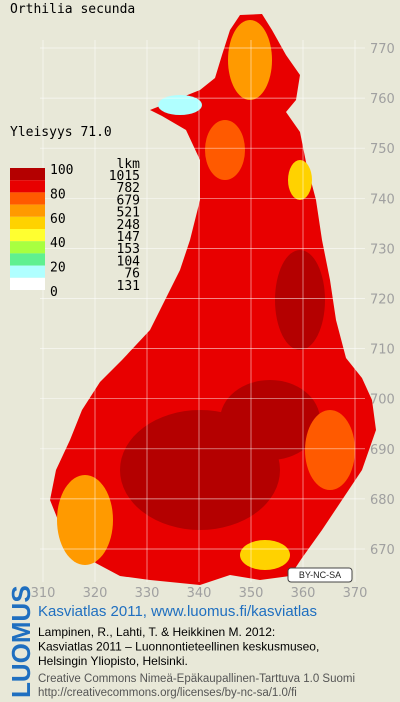  I want to click on legend-count: 1015, so click(124, 176).